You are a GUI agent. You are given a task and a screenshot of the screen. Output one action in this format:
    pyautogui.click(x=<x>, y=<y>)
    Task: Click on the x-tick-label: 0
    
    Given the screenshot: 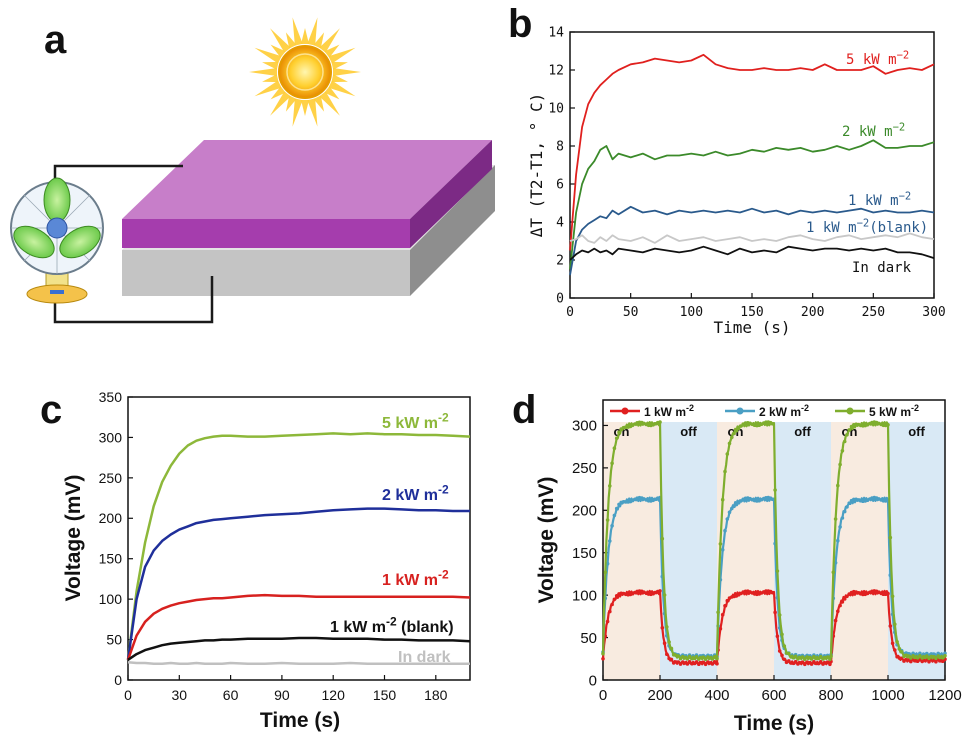 What is the action you would take?
    pyautogui.click(x=570, y=312)
    